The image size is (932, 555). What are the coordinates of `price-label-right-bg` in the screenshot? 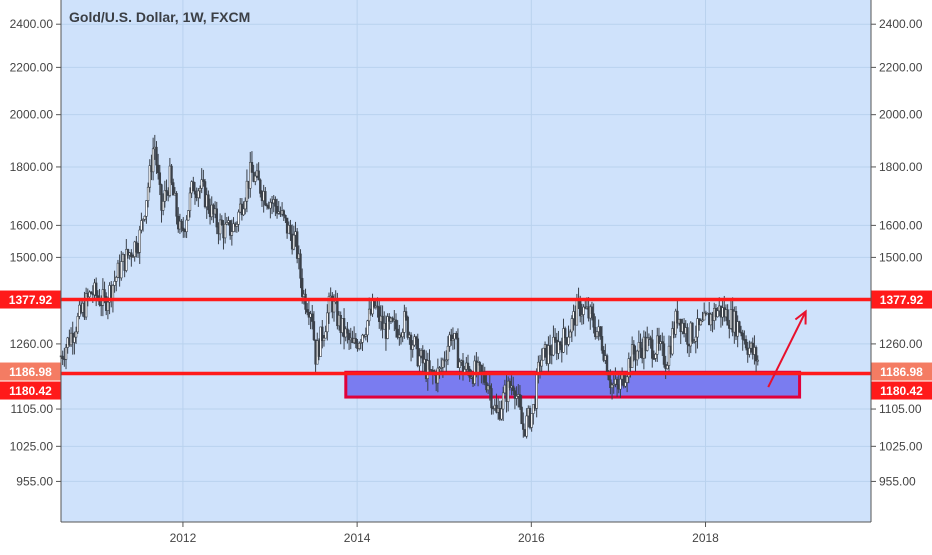 It's located at (901, 299).